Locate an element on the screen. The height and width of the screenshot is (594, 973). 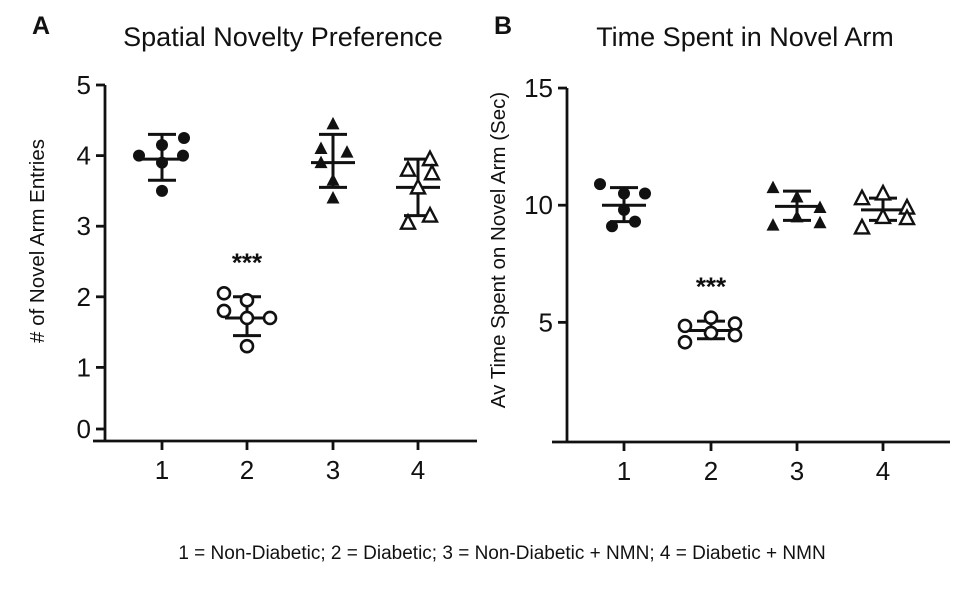
y-tick-label: 15 is located at coordinates (538, 88).